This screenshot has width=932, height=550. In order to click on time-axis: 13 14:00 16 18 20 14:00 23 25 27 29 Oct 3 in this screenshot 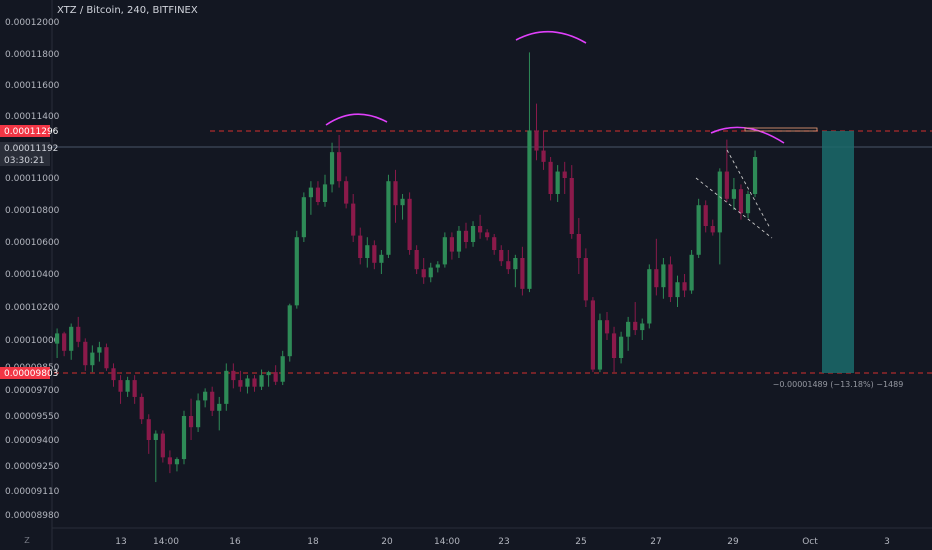, I will do `click(502, 542)`.